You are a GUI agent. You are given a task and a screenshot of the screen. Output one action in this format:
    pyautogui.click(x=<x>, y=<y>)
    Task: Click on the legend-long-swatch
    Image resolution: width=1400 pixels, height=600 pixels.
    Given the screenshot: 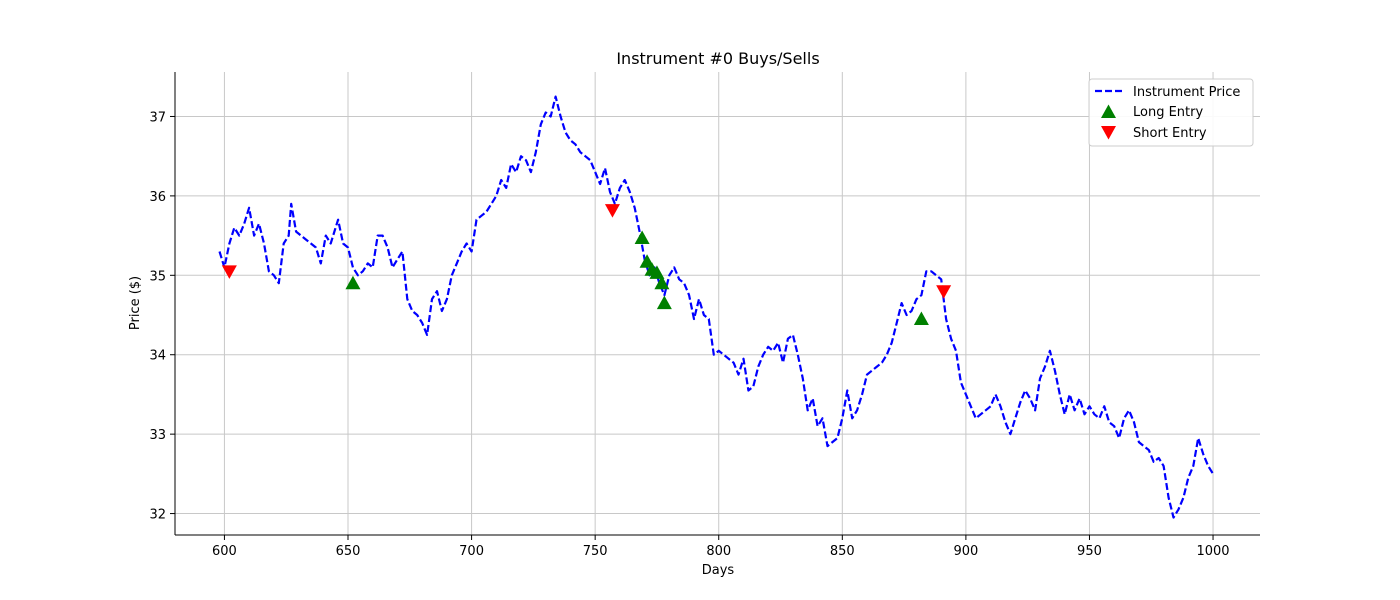 What is the action you would take?
    pyautogui.click(x=1108, y=111)
    